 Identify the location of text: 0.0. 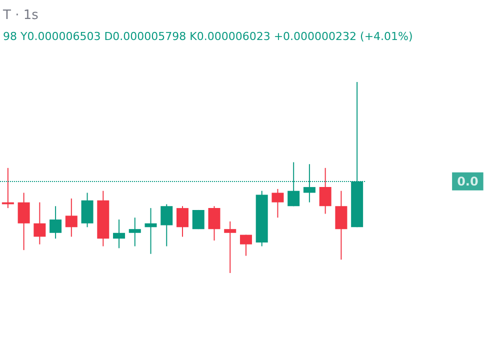
(467, 181).